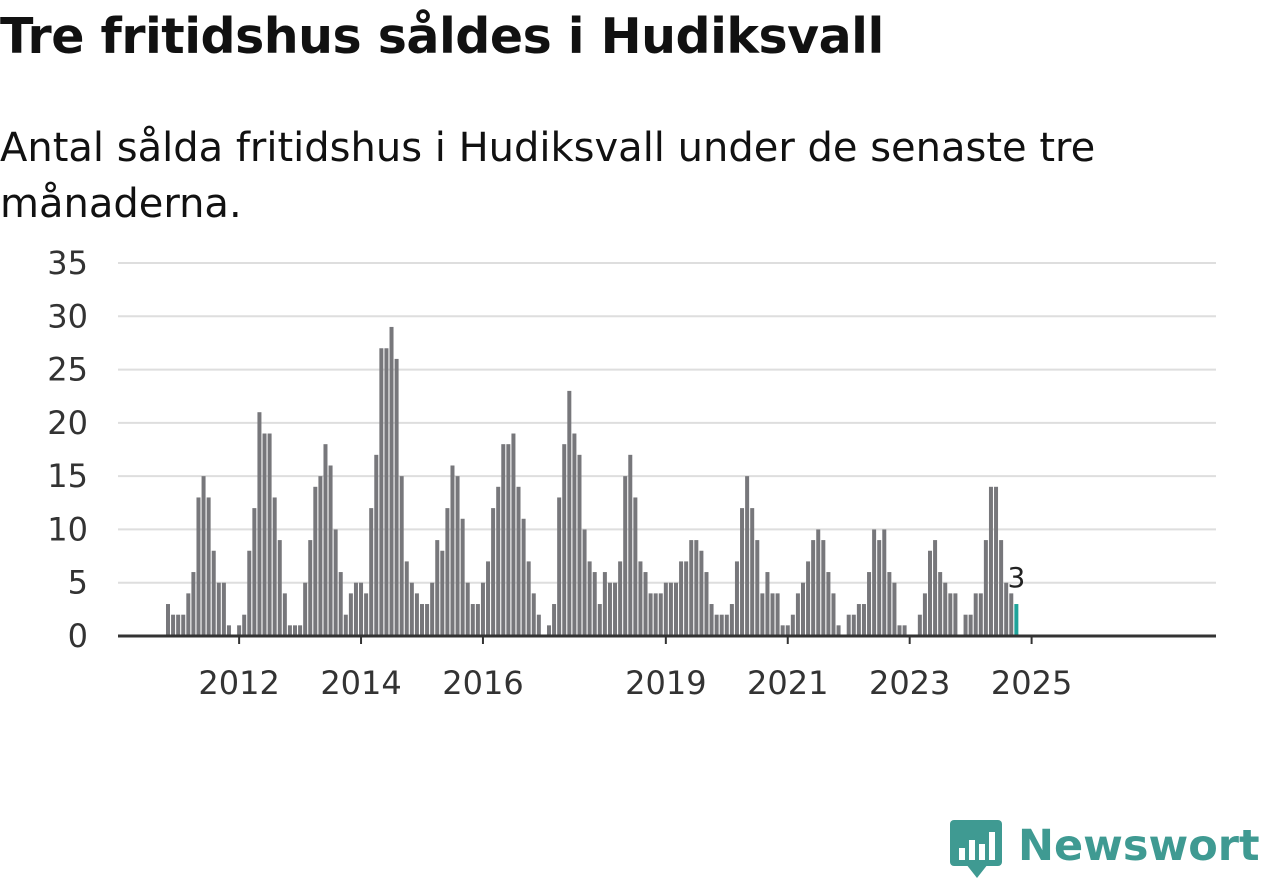 Image resolution: width=1262 pixels, height=880 pixels. What do you see at coordinates (1106, 849) in the screenshot?
I see `newsworthy-logo: Newsworthy` at bounding box center [1106, 849].